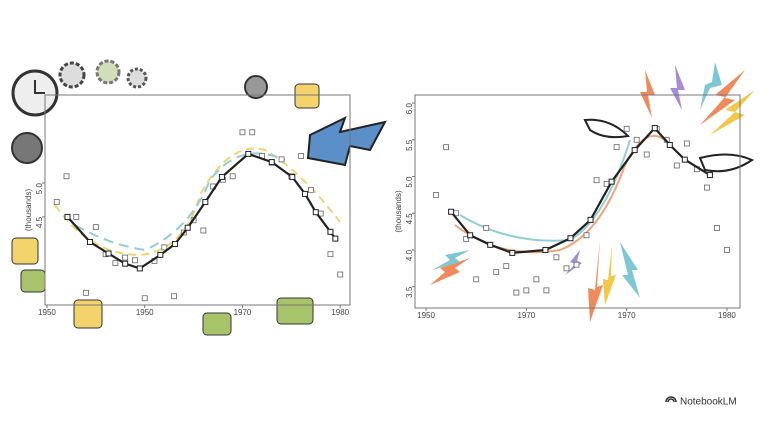 The width and height of the screenshot is (768, 432). I want to click on wing, so click(726, 163).